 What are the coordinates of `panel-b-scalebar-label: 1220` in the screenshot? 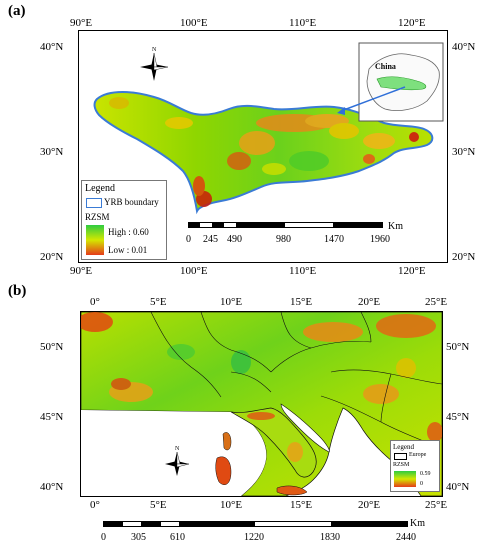 It's located at (254, 537).